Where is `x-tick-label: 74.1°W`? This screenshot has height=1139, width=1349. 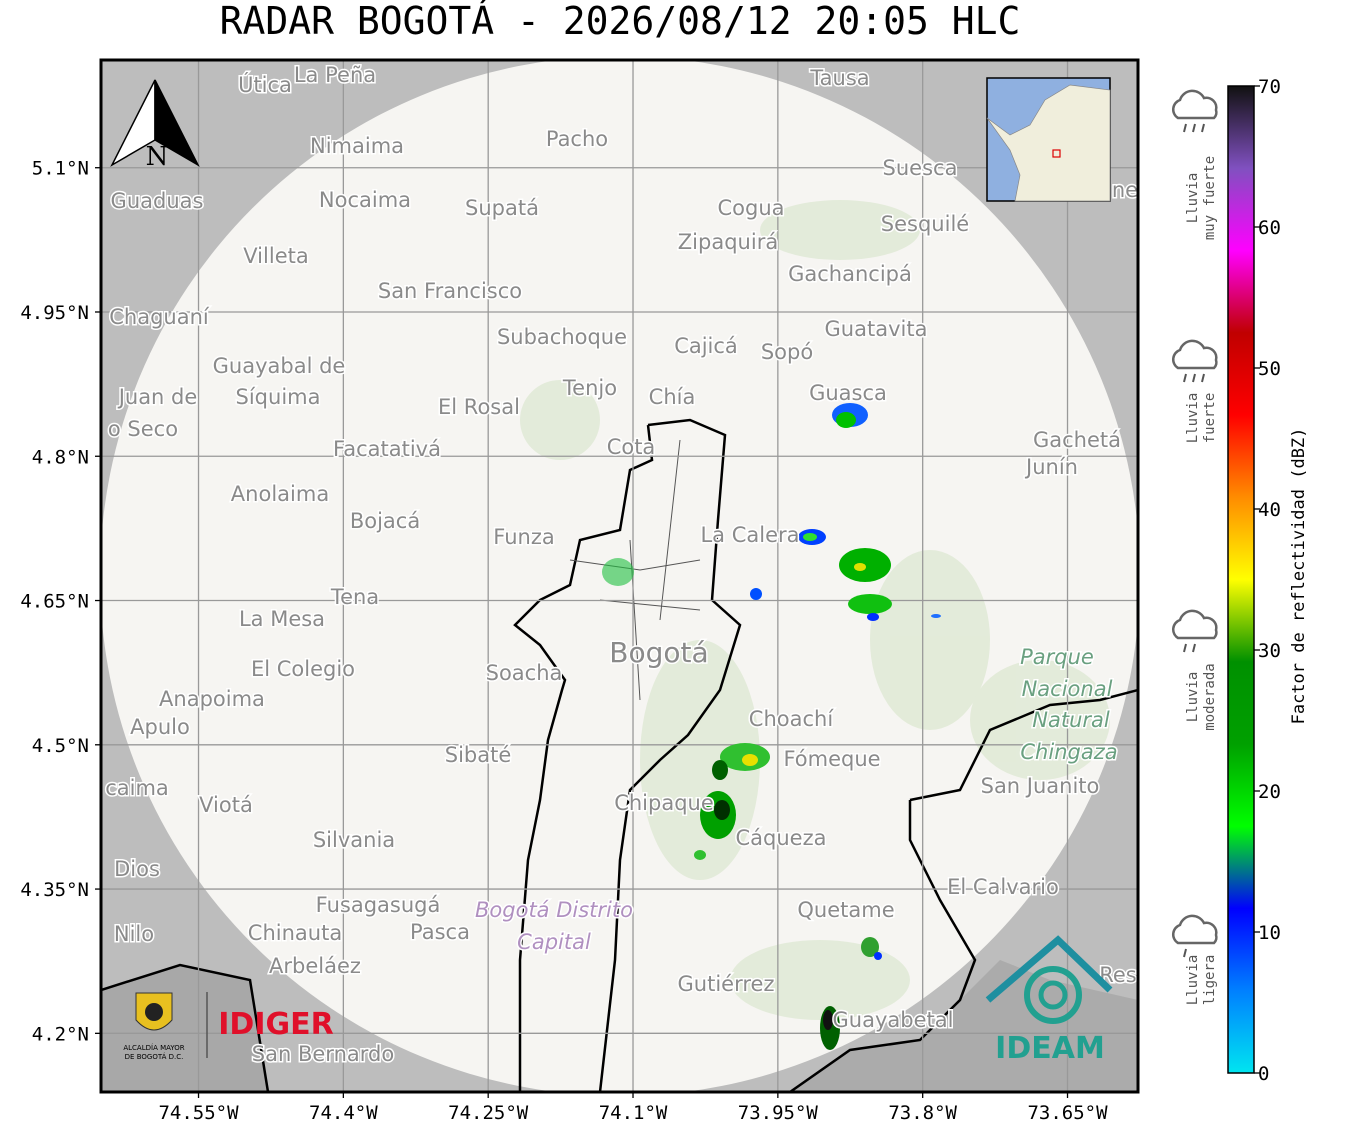 x-tick-label: 74.1°W is located at coordinates (633, 1113).